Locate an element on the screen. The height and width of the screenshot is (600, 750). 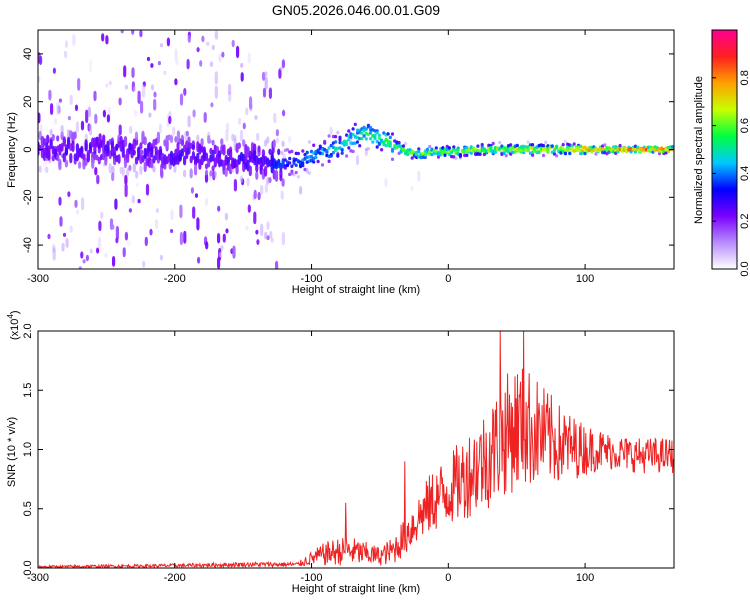
x-tick-label: -200 is located at coordinates (175, 279).